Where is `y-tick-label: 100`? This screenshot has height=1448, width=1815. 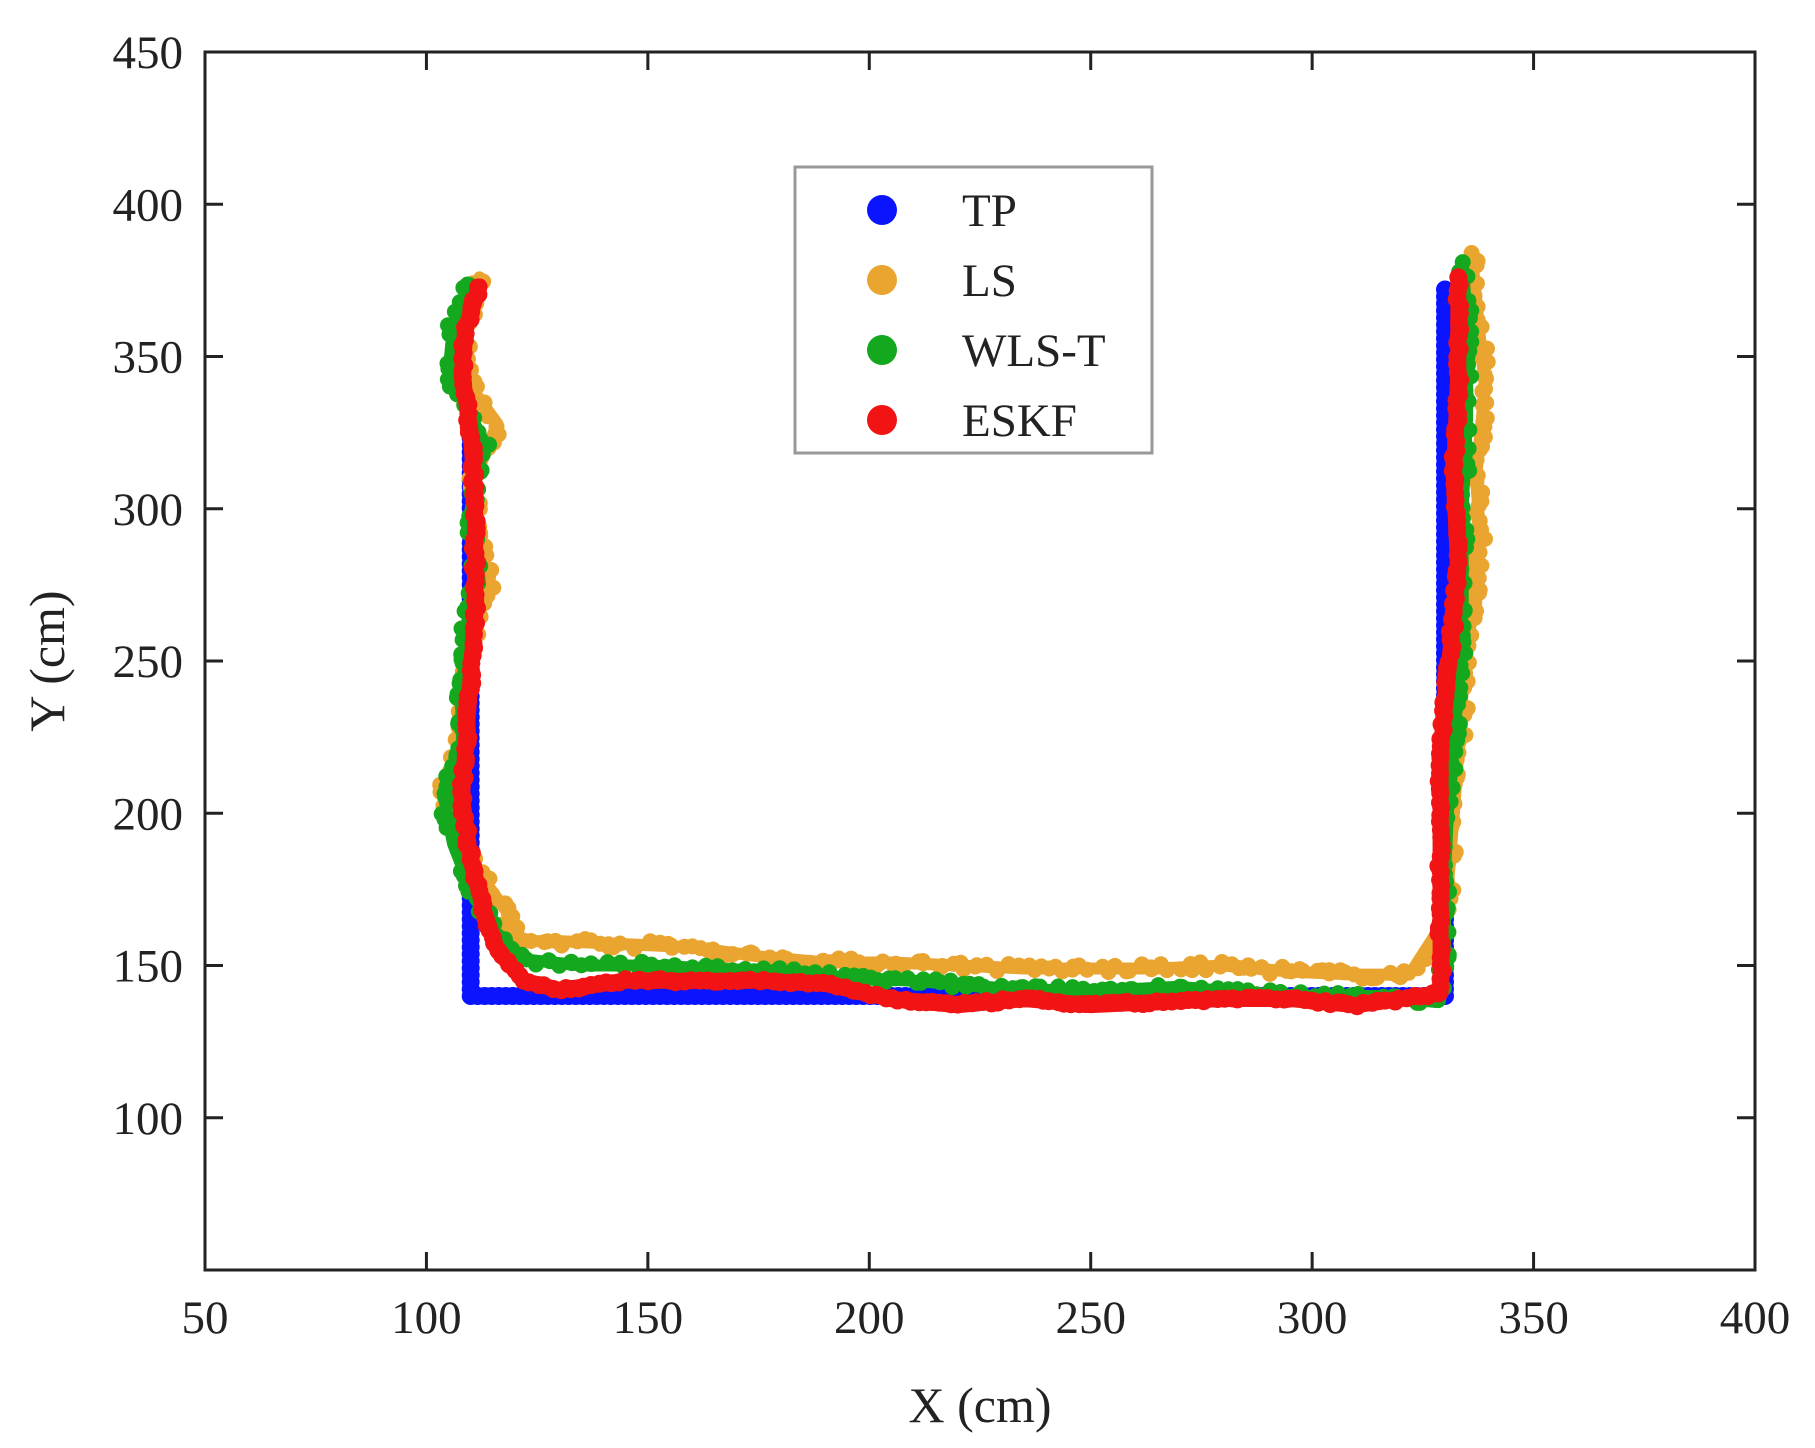
y-tick-label: 100 is located at coordinates (148, 1119).